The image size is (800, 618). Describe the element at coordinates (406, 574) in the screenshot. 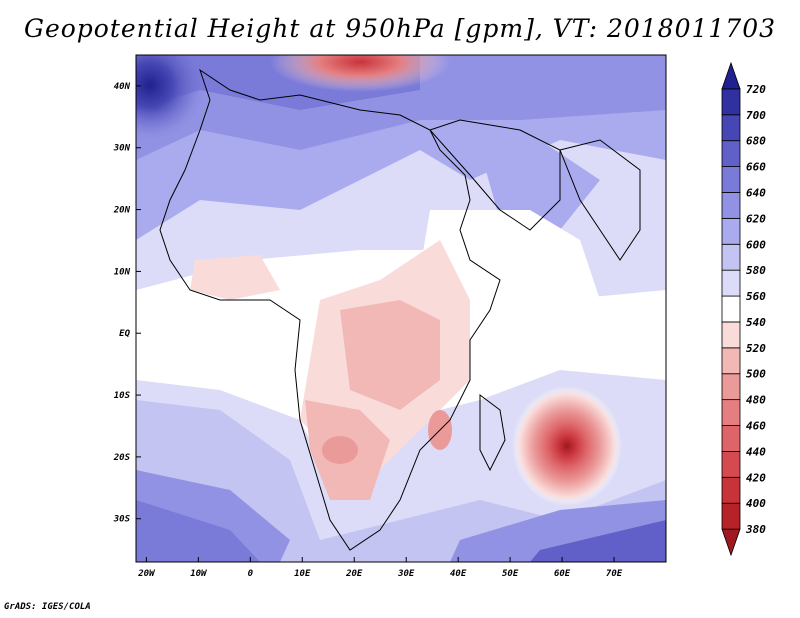

I see `x-tick-label: 30E` at that location.